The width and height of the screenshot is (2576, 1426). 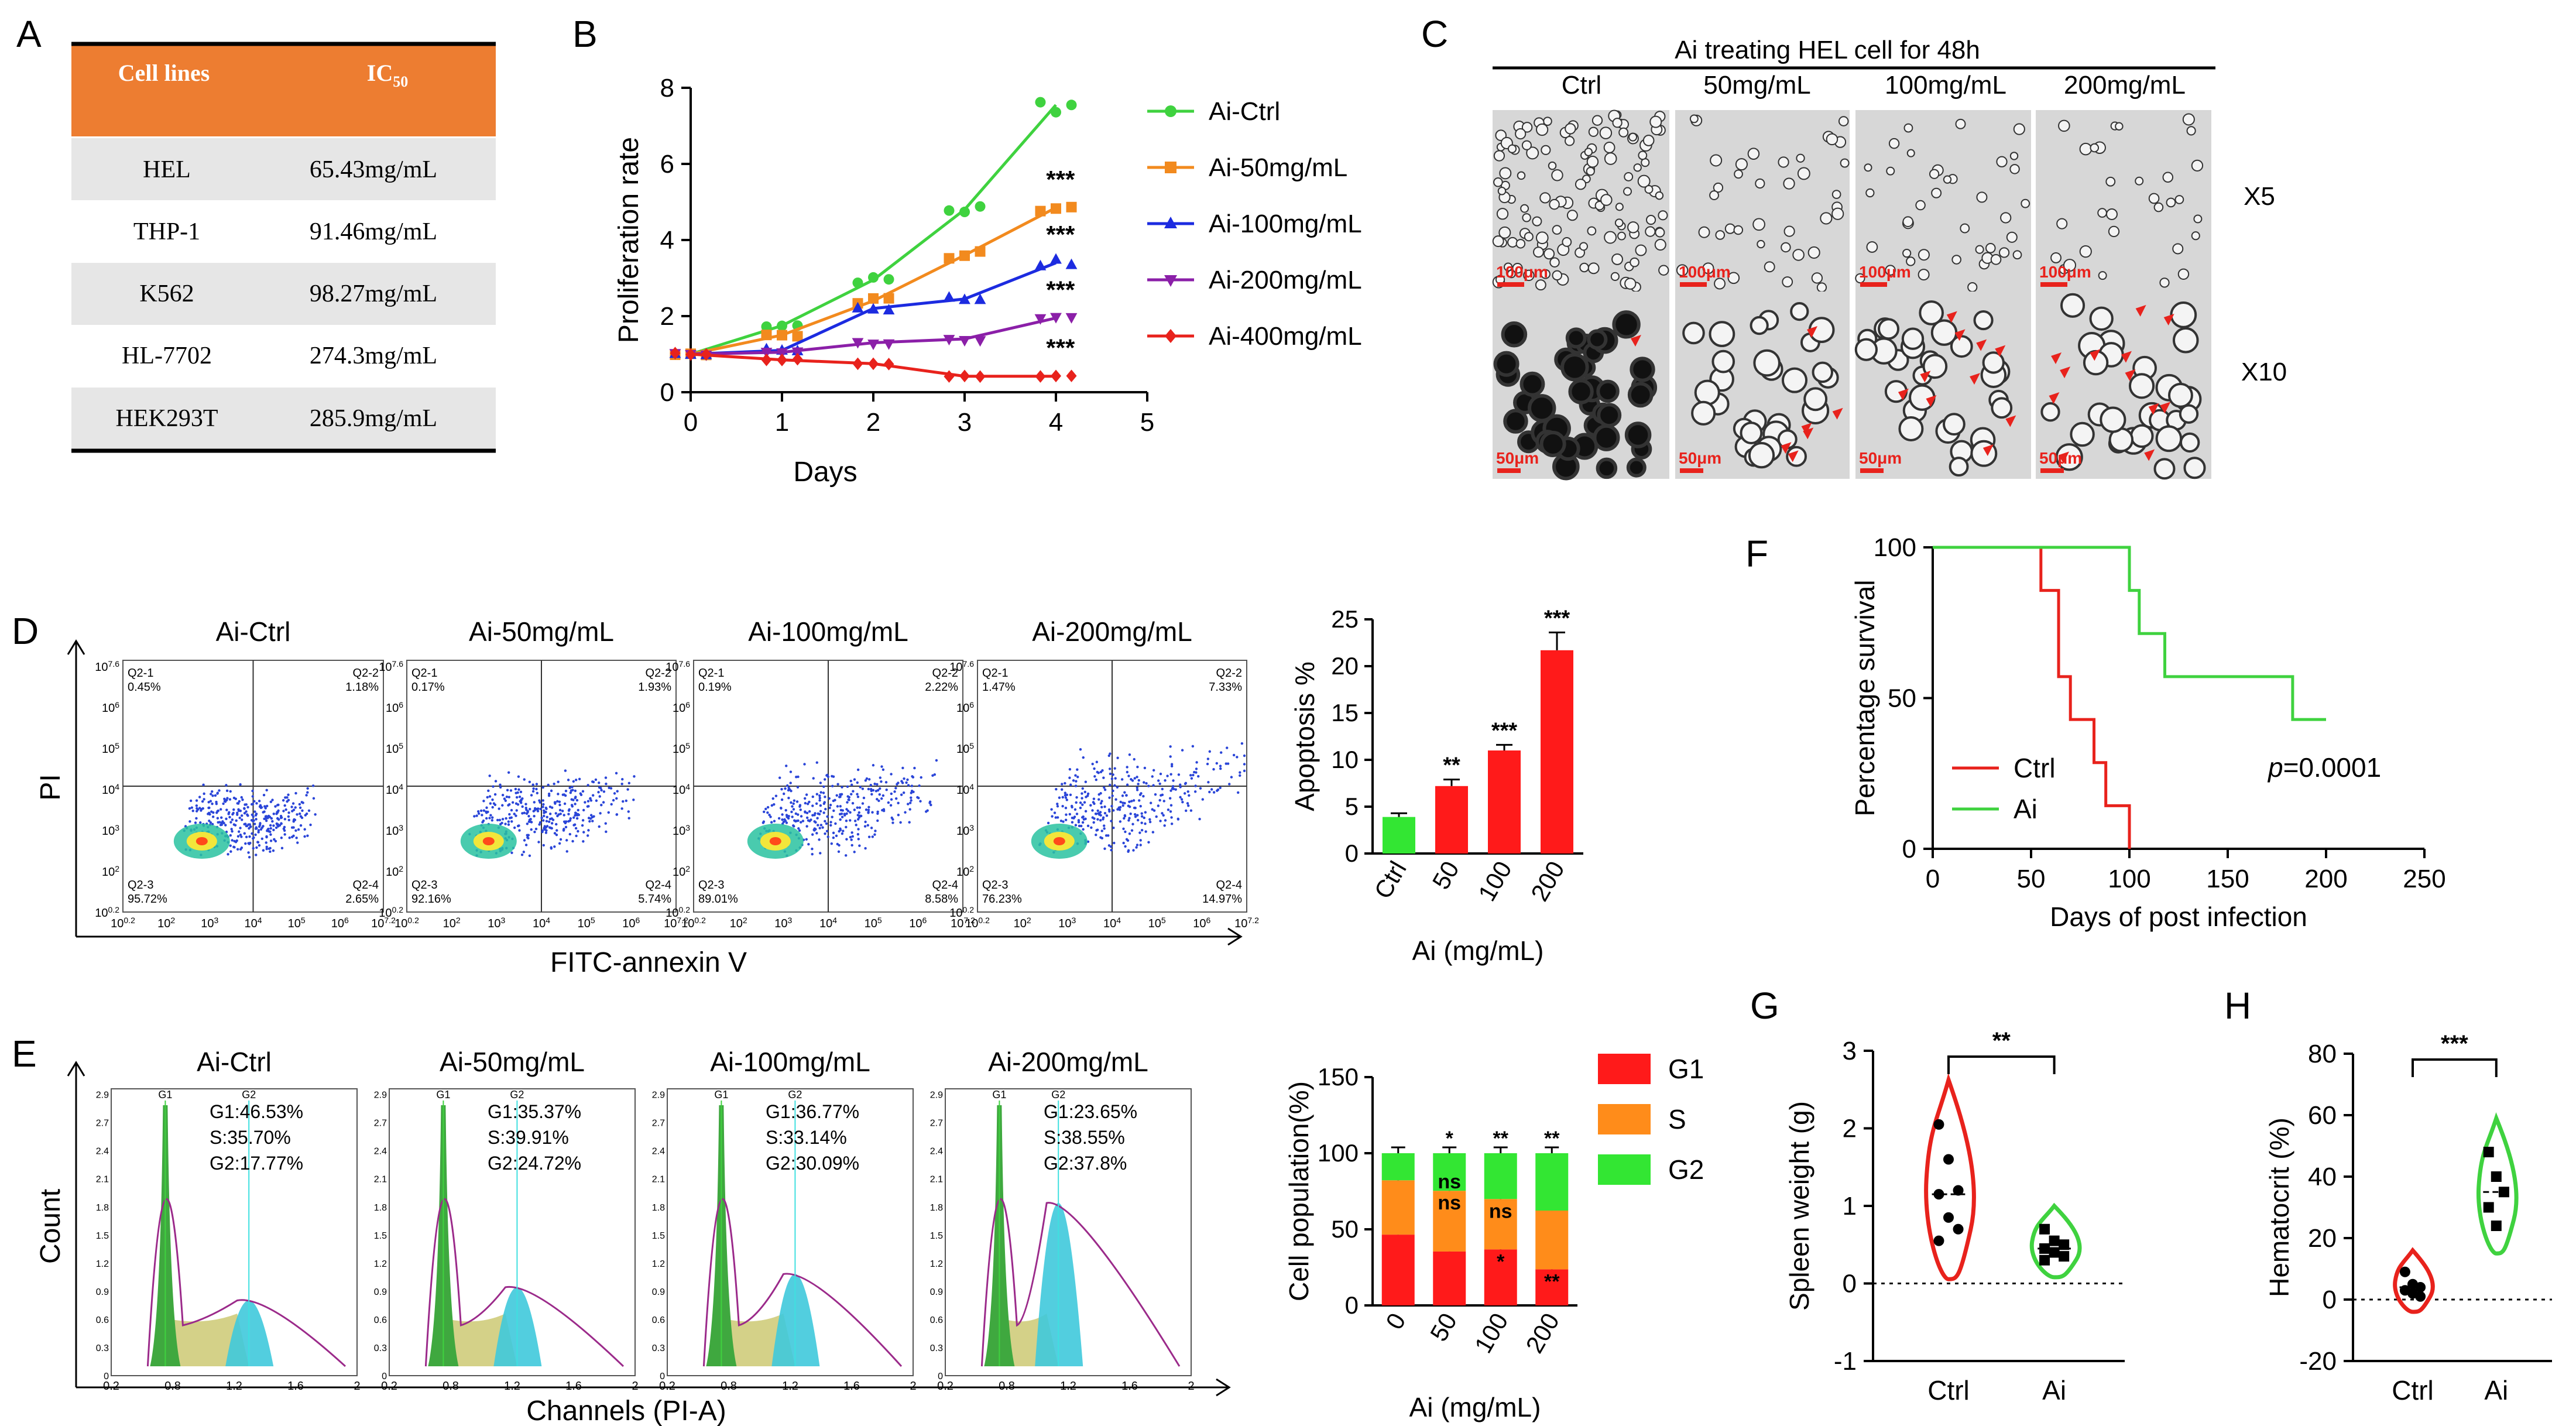 I want to click on y-tick-label: 100, so click(x=1895, y=547).